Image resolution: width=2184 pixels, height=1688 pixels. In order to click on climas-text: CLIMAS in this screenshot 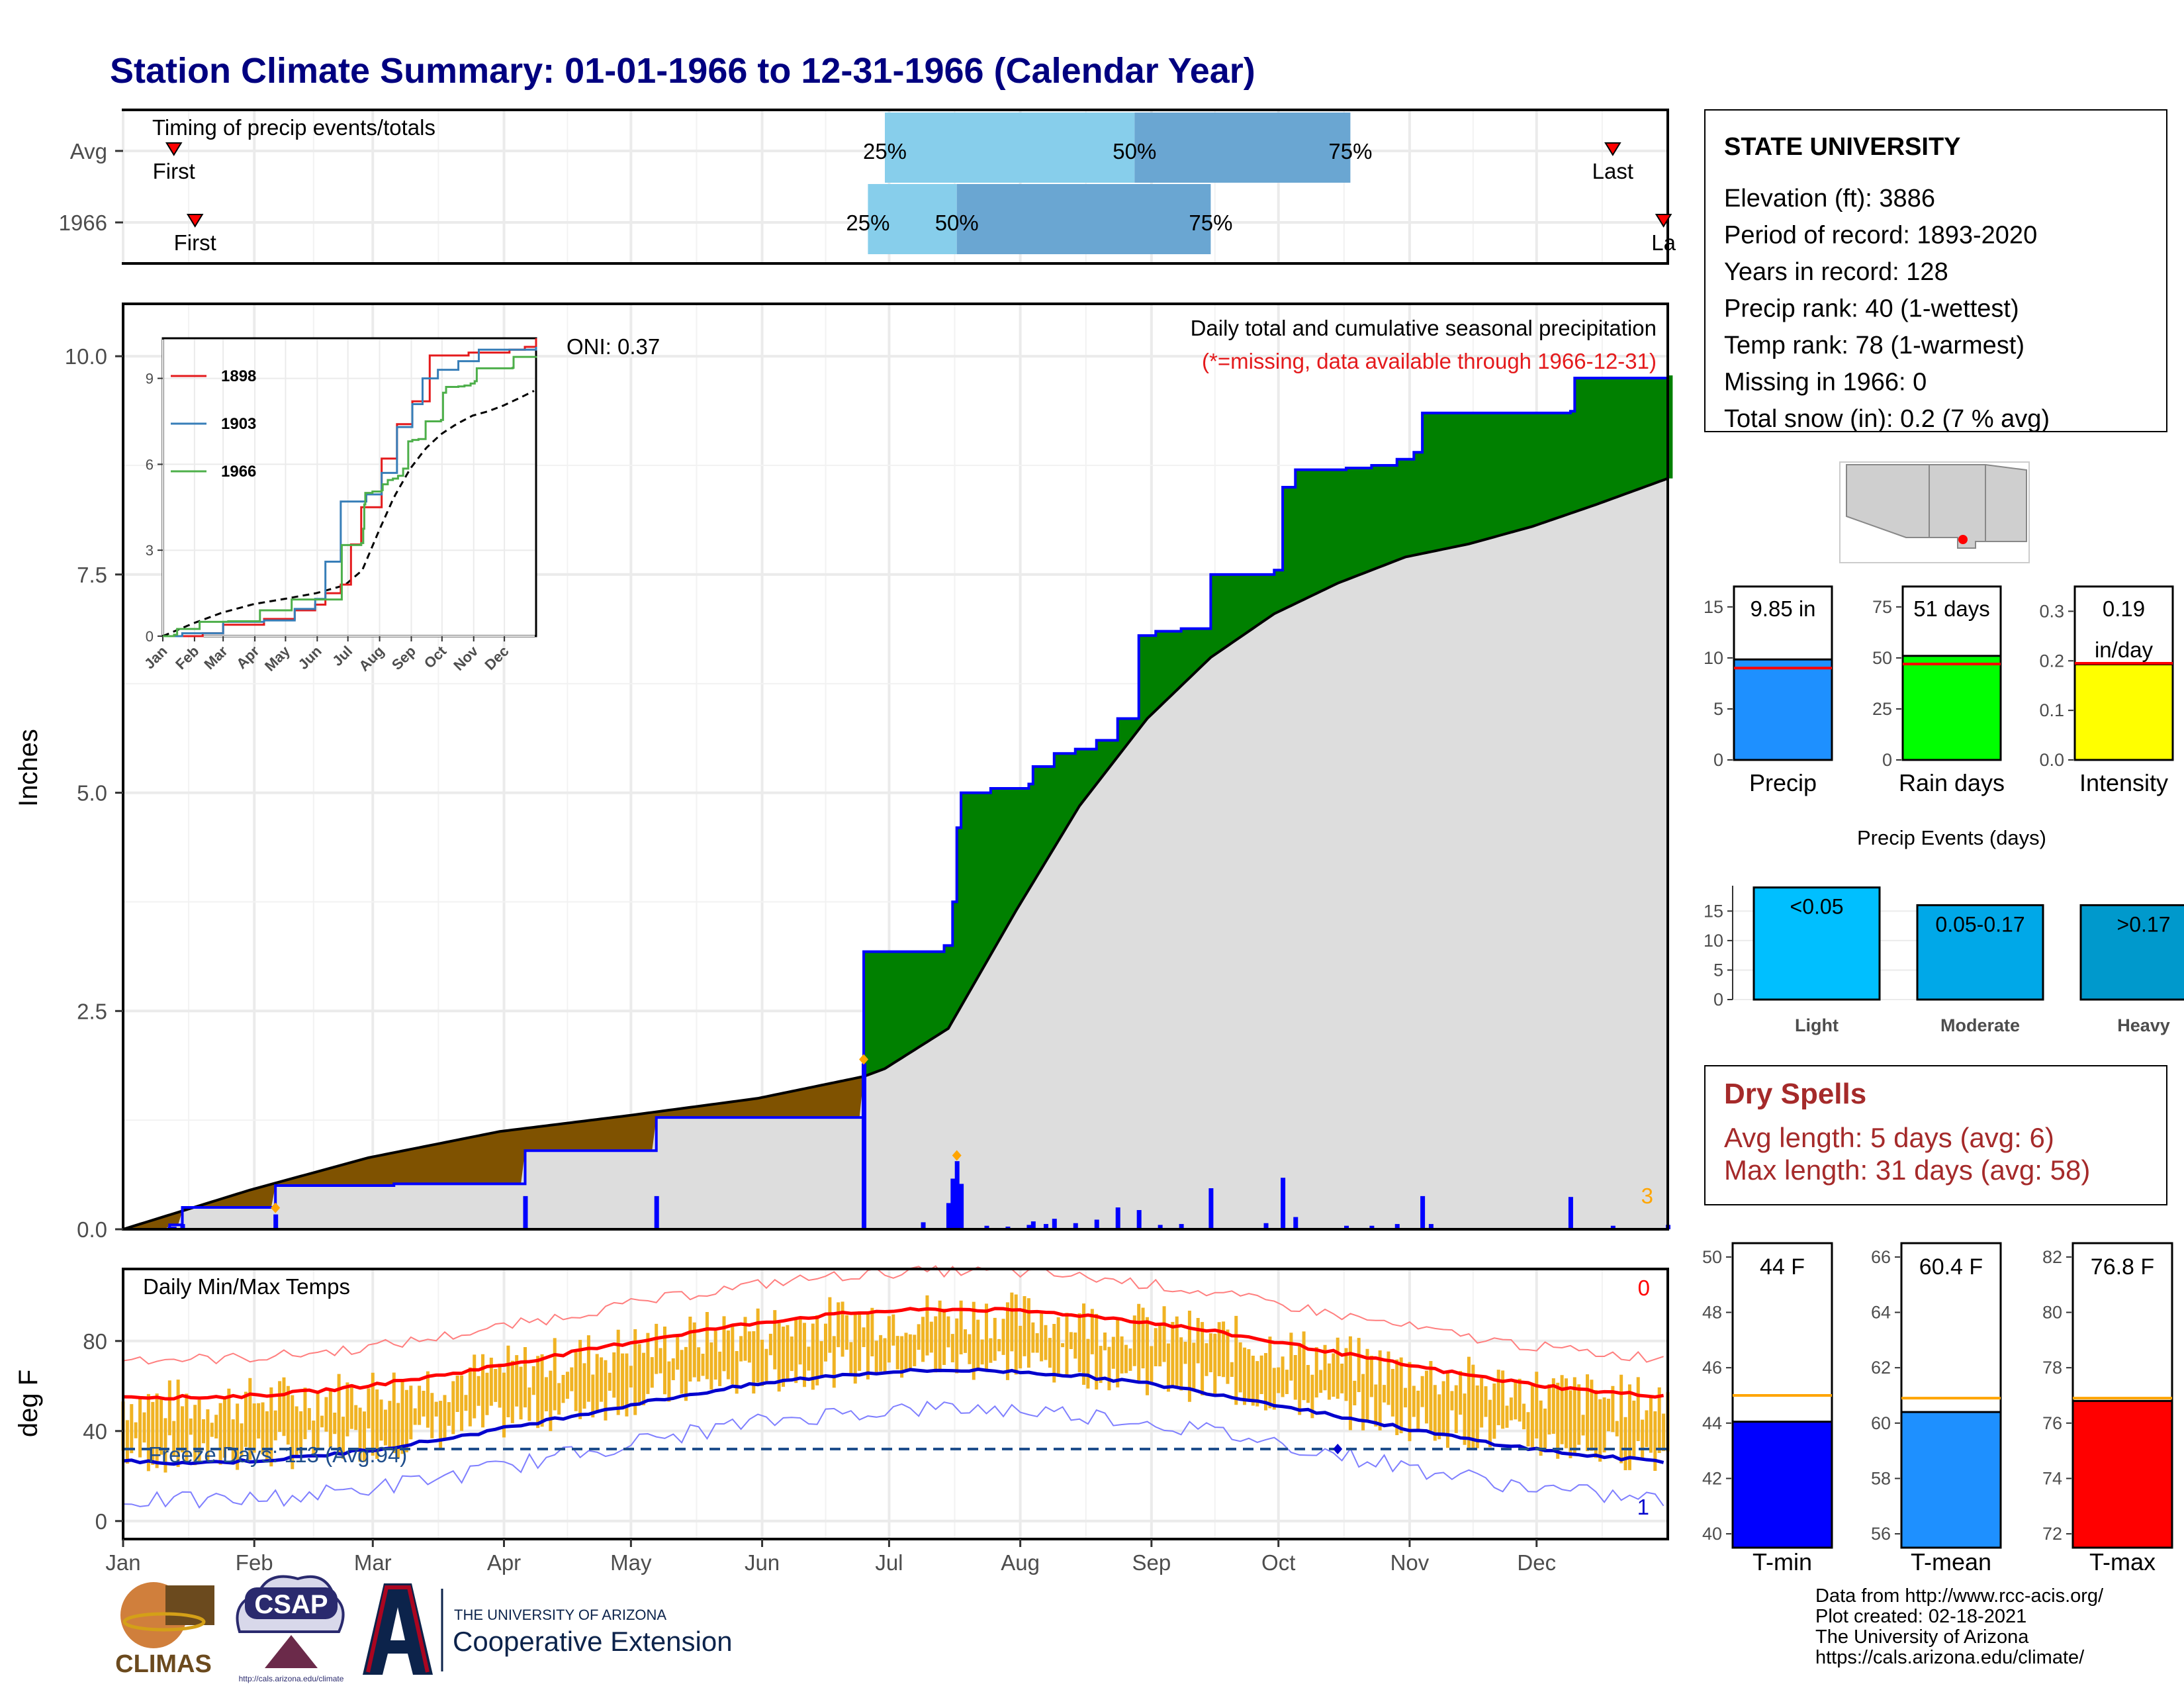, I will do `click(163, 1664)`.